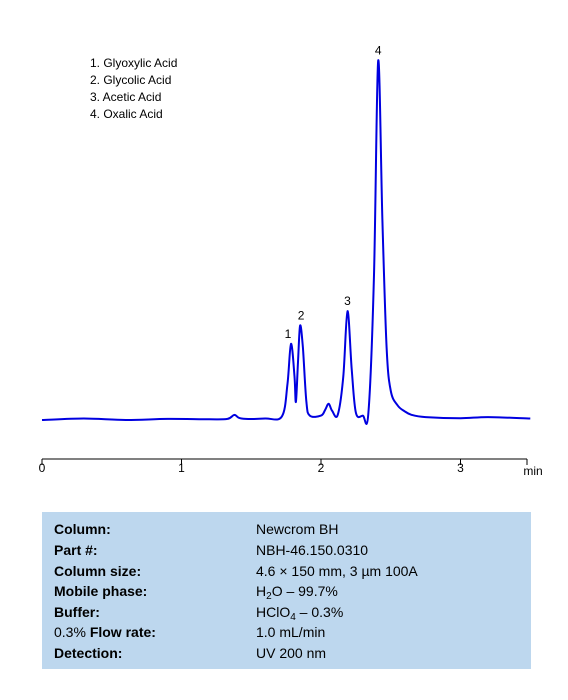 Image resolution: width=568 pixels, height=700 pixels. Describe the element at coordinates (291, 653) in the screenshot. I see `detection-value: UV 200 nm` at that location.